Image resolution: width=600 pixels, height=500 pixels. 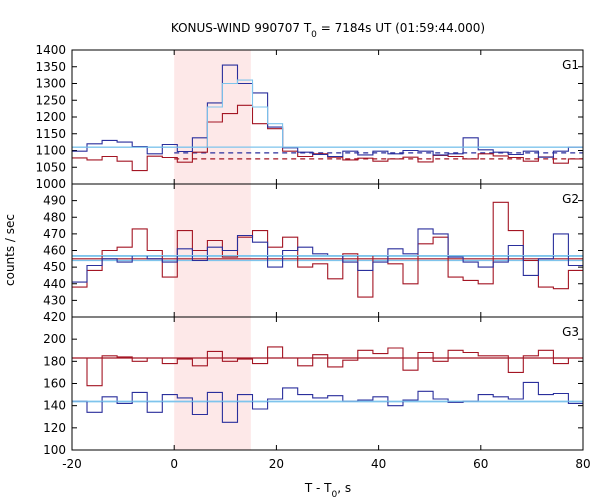 What do you see at coordinates (582, 464) in the screenshot?
I see `x-tick-label: 80` at bounding box center [582, 464].